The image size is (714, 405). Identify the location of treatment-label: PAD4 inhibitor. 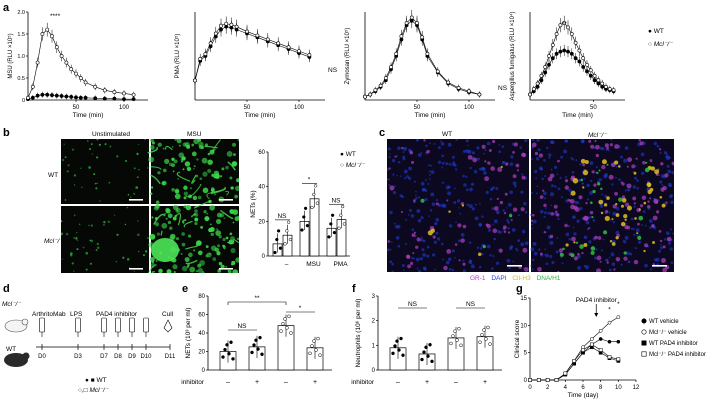
(192, 382).